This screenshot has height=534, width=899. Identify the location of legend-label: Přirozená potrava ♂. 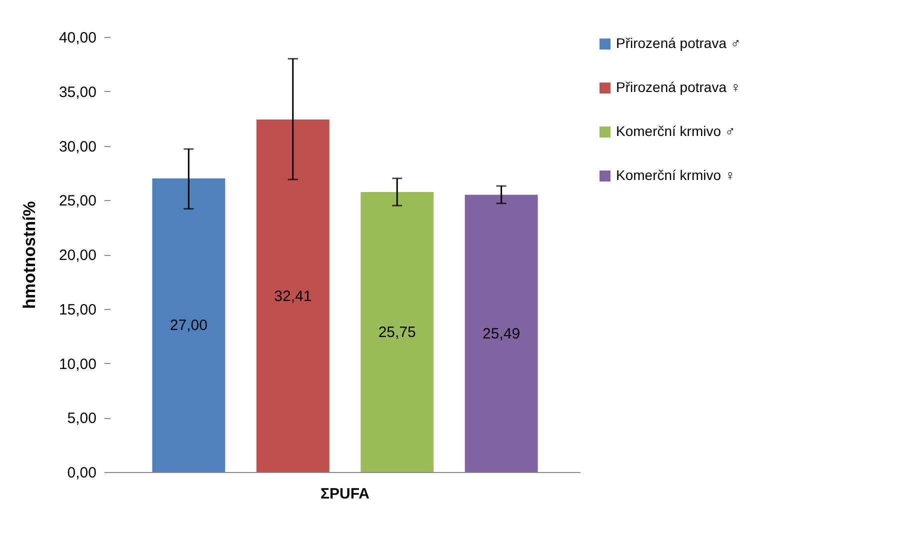
(678, 43).